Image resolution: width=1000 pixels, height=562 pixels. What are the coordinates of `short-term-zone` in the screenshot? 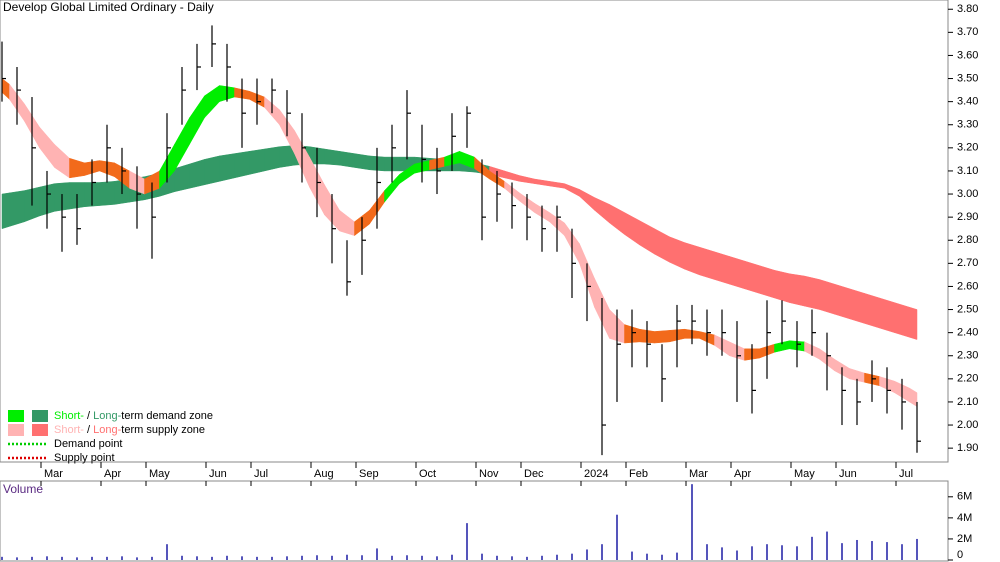 It's located at (662, 337).